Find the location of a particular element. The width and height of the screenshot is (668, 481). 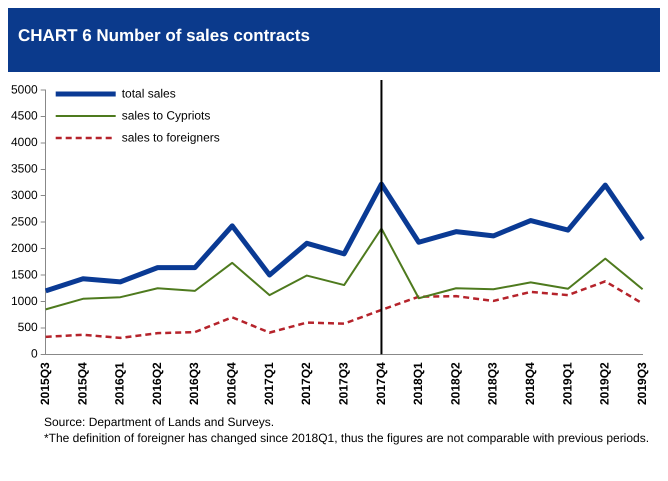

y-tick-label: 0 is located at coordinates (34, 353).